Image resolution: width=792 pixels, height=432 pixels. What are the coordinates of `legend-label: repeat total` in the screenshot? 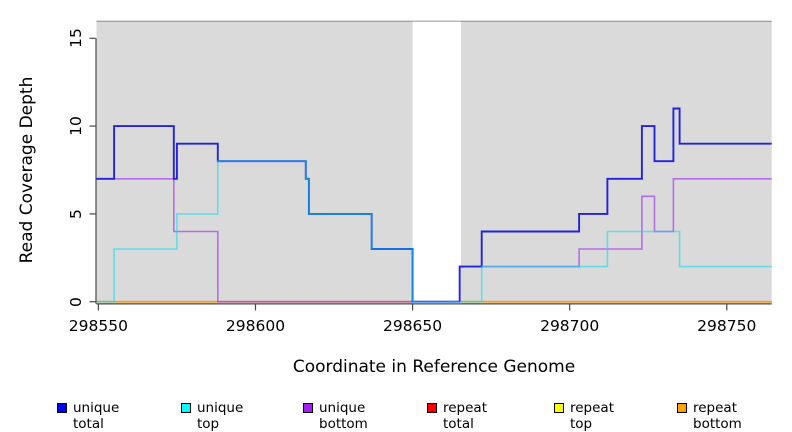 It's located at (465, 416).